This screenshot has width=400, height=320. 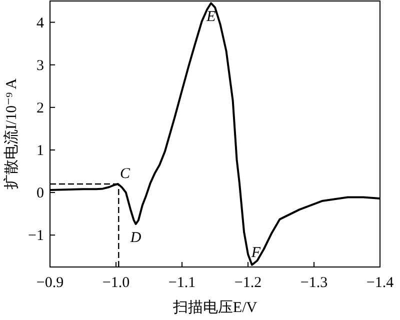 I want to click on y-tick-label: 4, so click(x=40, y=23).